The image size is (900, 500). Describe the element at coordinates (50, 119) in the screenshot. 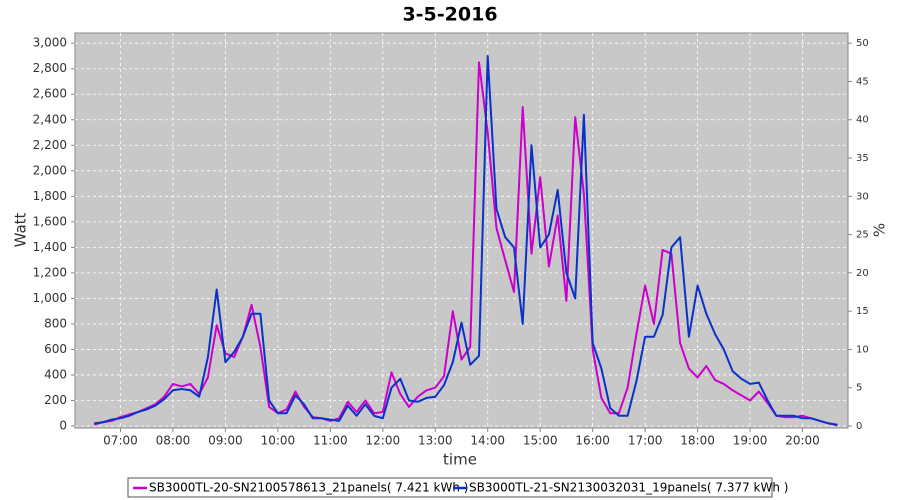

I see `y-tick-label: 2,400` at that location.